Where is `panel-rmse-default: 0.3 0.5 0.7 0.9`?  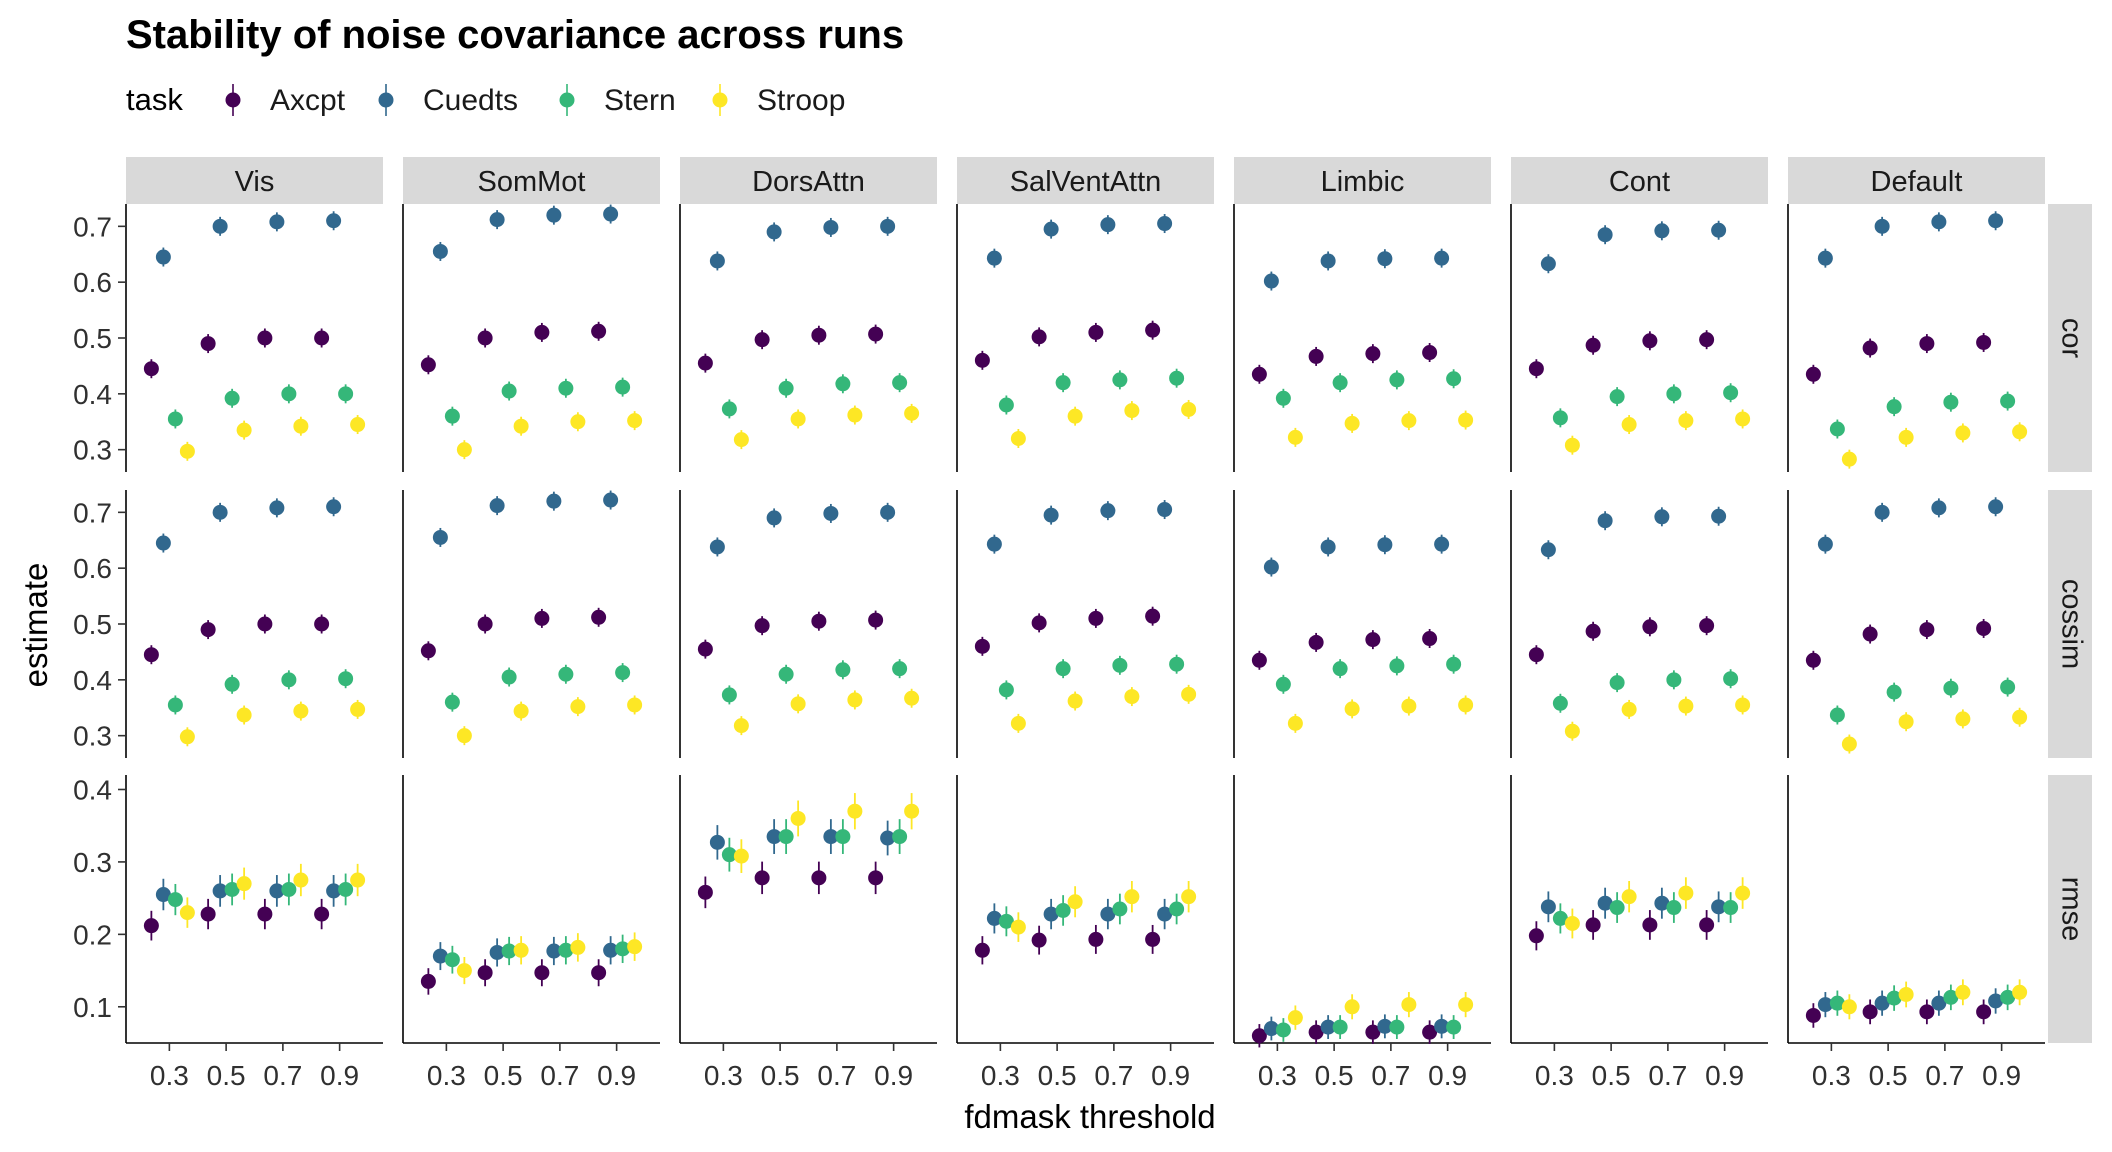
panel-rmse-default: 0.3 0.5 0.7 0.9 is located at coordinates (1916, 933).